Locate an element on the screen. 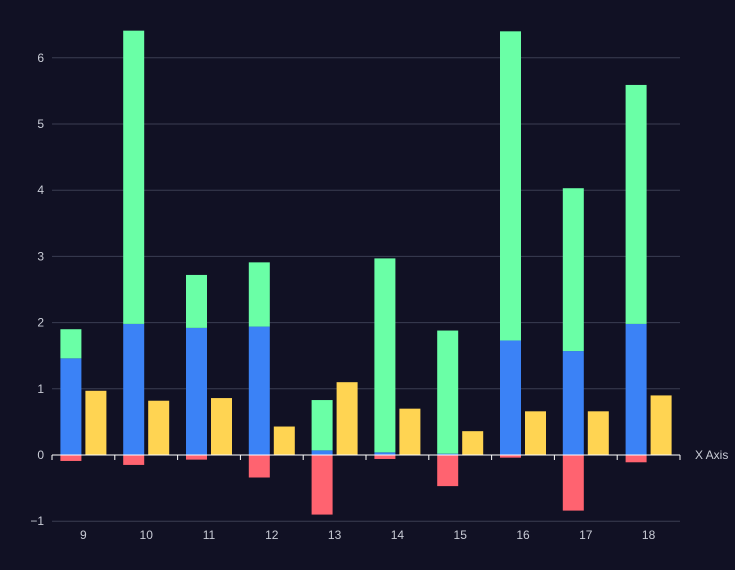 This screenshot has height=570, width=735. y-tick-label: 4 is located at coordinates (40, 190).